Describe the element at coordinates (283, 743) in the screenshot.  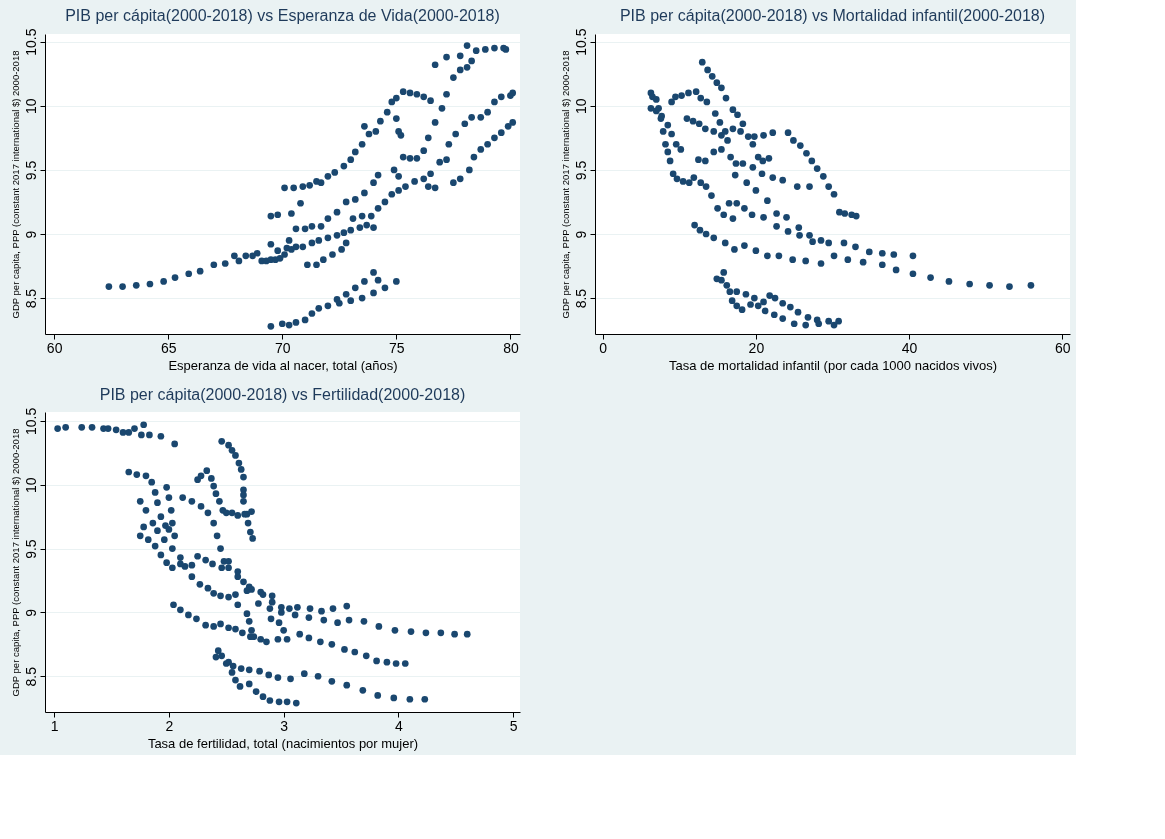
I see `x-axis-title: Tasa de fertilidad, total (nacimientos por mujer)` at that location.